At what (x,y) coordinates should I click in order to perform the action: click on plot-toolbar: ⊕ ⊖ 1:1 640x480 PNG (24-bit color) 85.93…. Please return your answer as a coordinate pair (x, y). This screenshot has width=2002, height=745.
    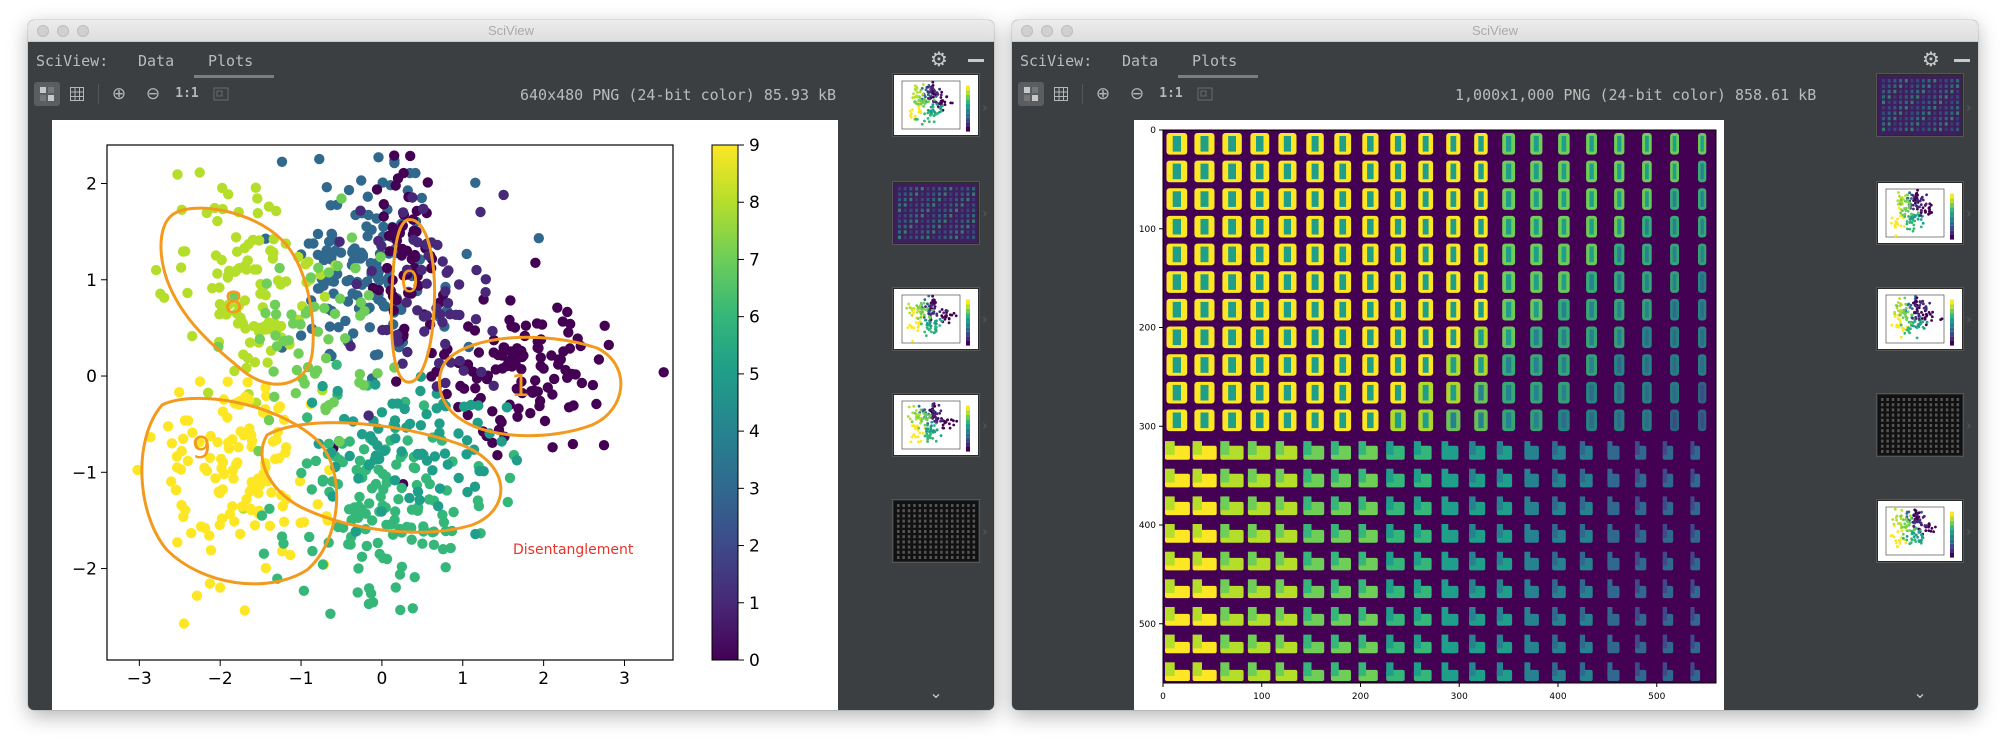
    Looking at the image, I should click on (511, 94).